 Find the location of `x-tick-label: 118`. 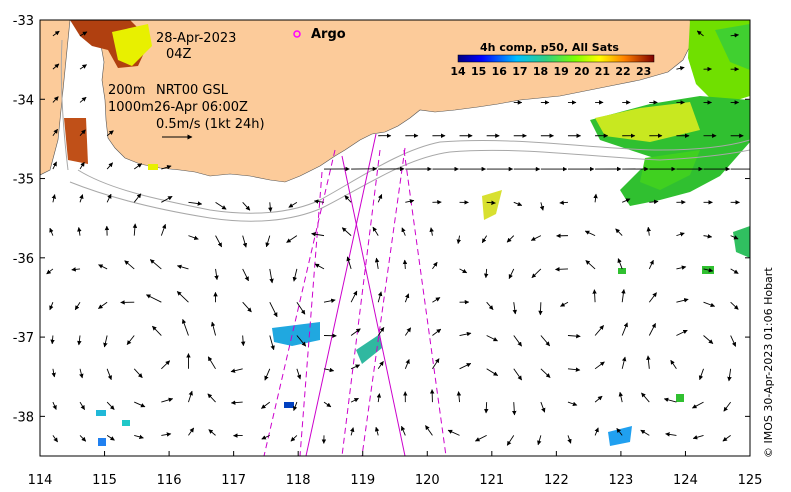

x-tick-label: 118 is located at coordinates (298, 480).